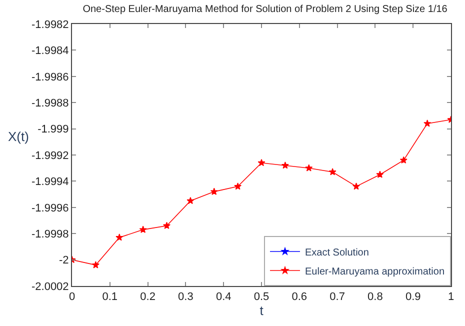 The width and height of the screenshot is (465, 326). What do you see at coordinates (50, 234) in the screenshot?
I see `y-tick-label: -1.9998` at bounding box center [50, 234].